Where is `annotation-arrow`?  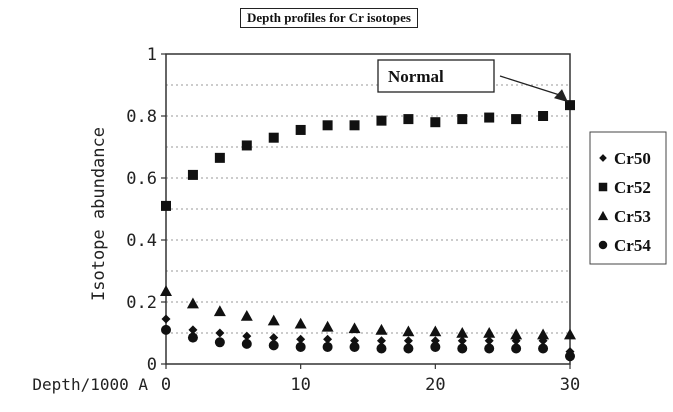 annotation-arrow is located at coordinates (530, 85).